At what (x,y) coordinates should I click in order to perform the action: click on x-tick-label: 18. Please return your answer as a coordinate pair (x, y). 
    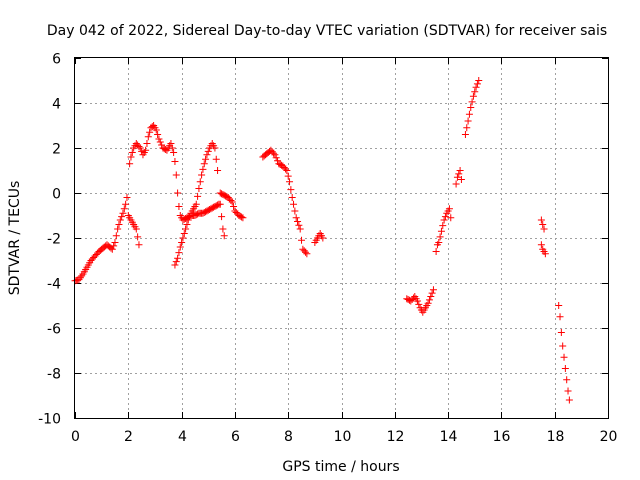
    Looking at the image, I should click on (556, 437).